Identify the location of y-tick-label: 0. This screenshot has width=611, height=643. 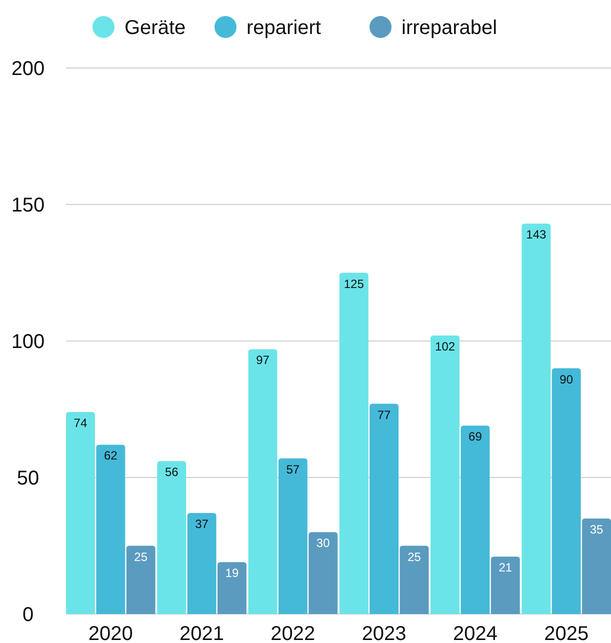
(28, 615).